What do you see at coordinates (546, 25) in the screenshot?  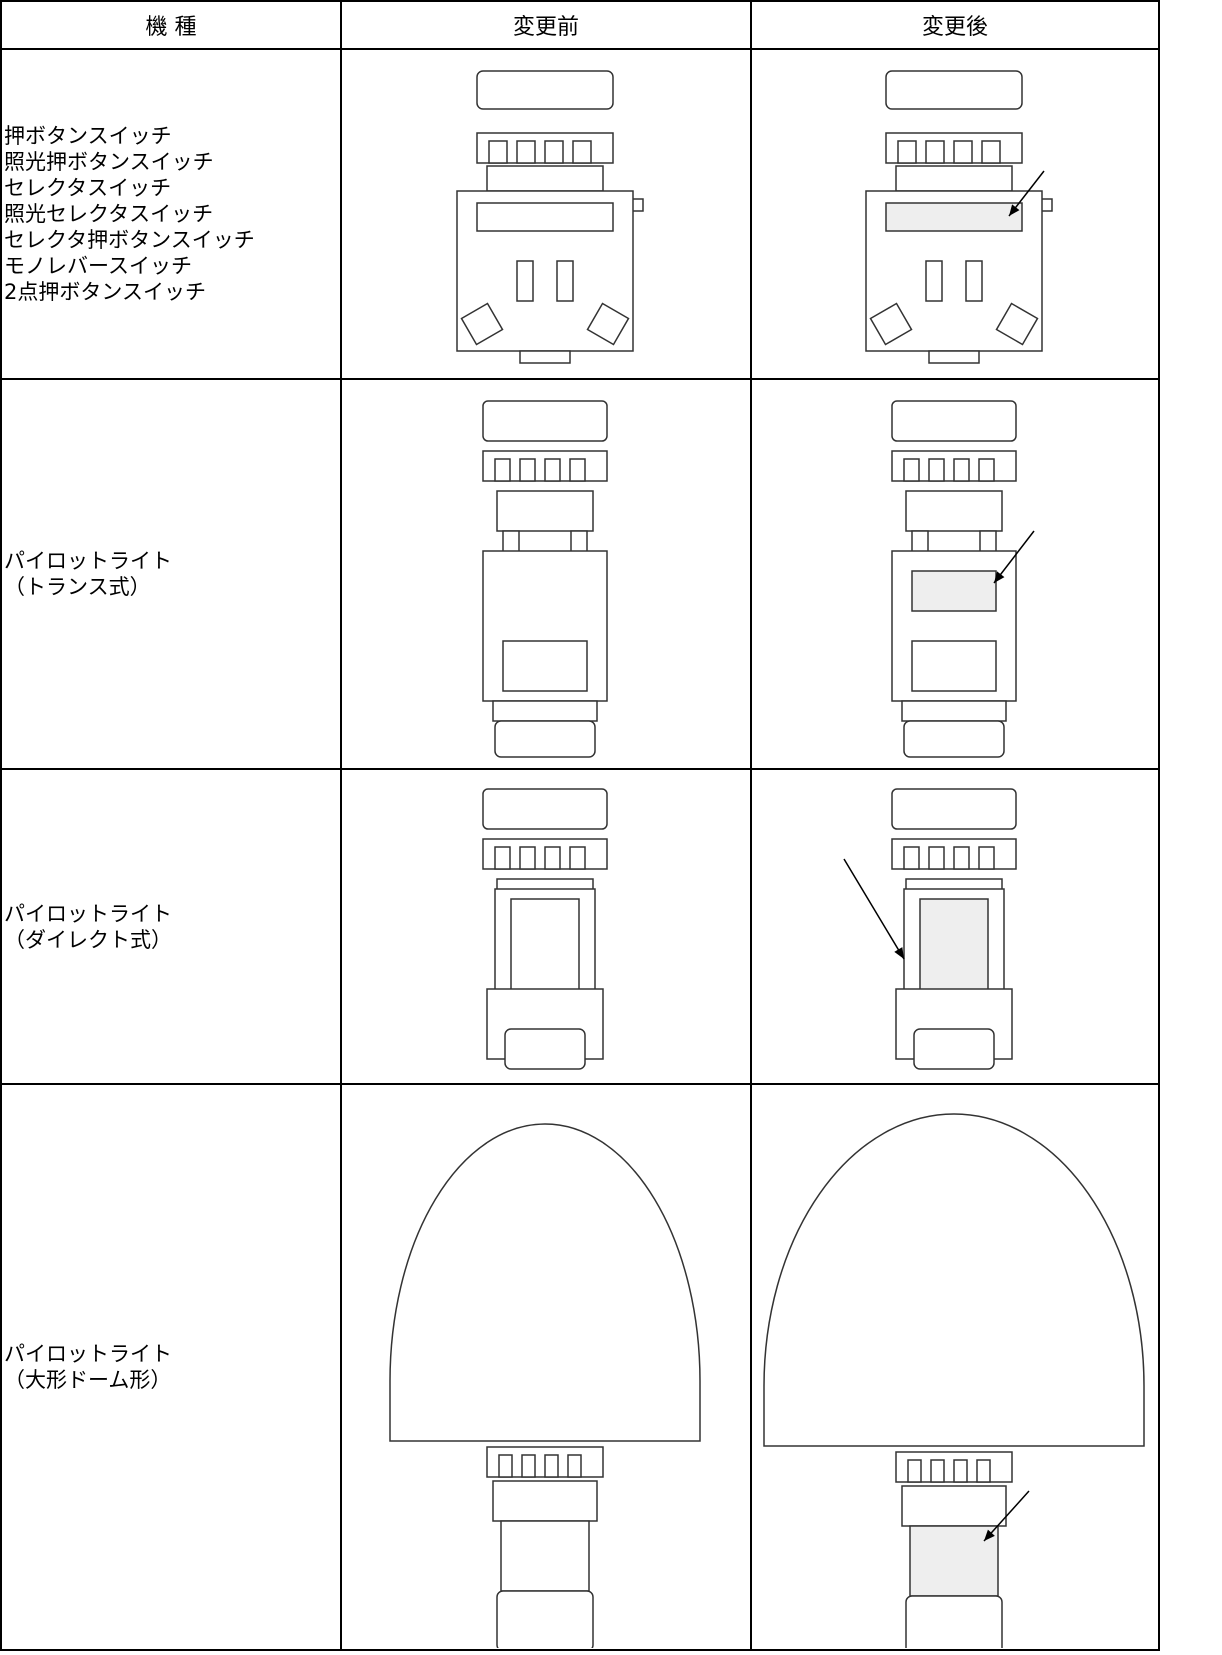 I see `header-cell: 変更前` at bounding box center [546, 25].